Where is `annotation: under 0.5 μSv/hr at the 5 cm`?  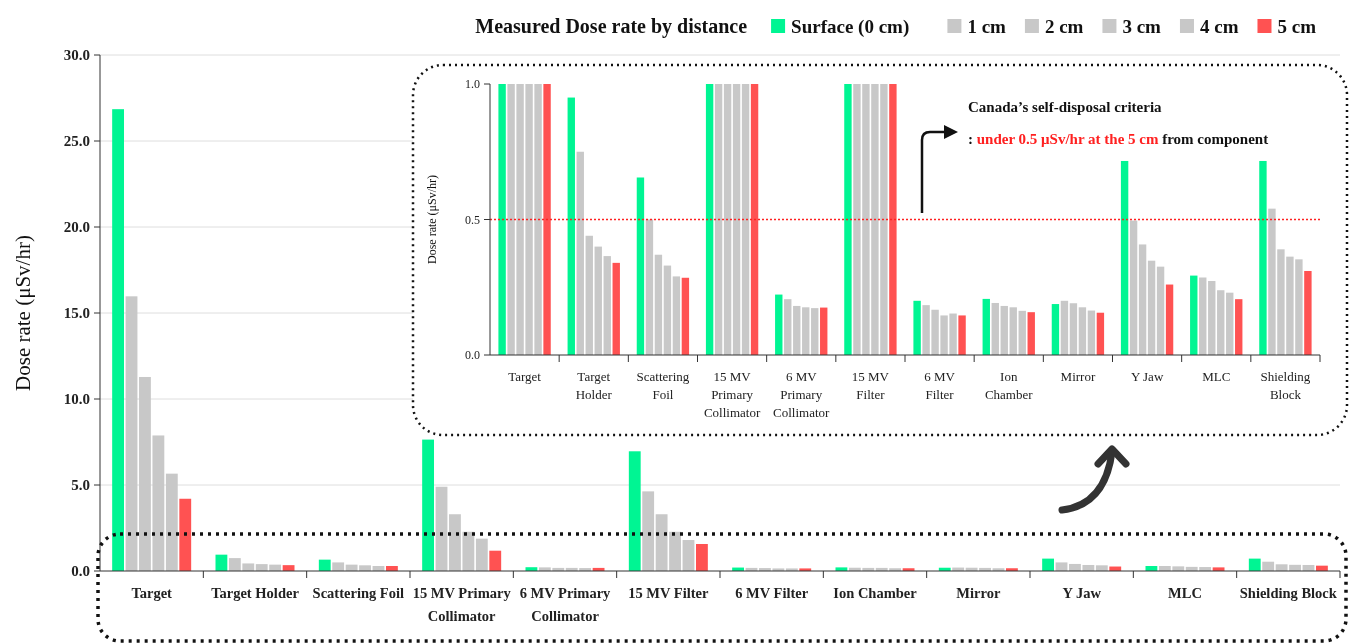
annotation: under 0.5 μSv/hr at the 5 cm is located at coordinates (1066, 139).